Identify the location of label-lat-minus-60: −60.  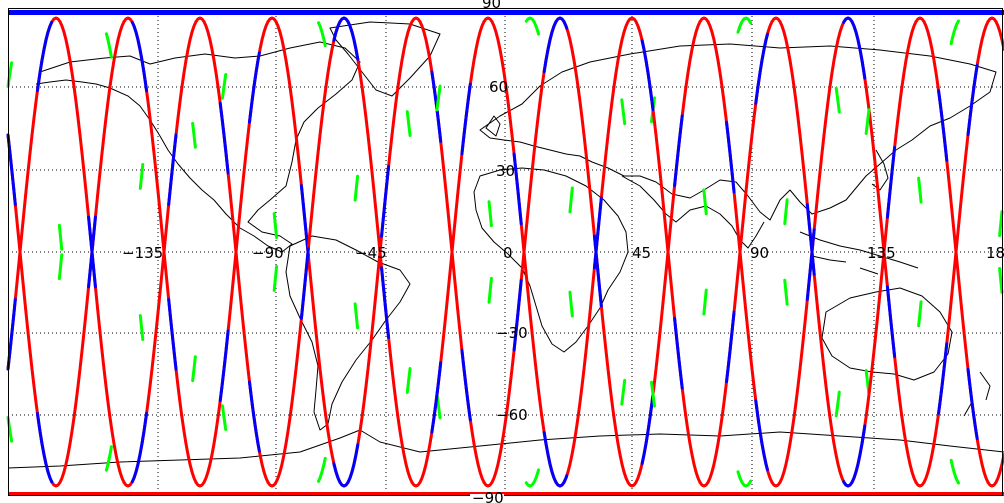
(512, 415).